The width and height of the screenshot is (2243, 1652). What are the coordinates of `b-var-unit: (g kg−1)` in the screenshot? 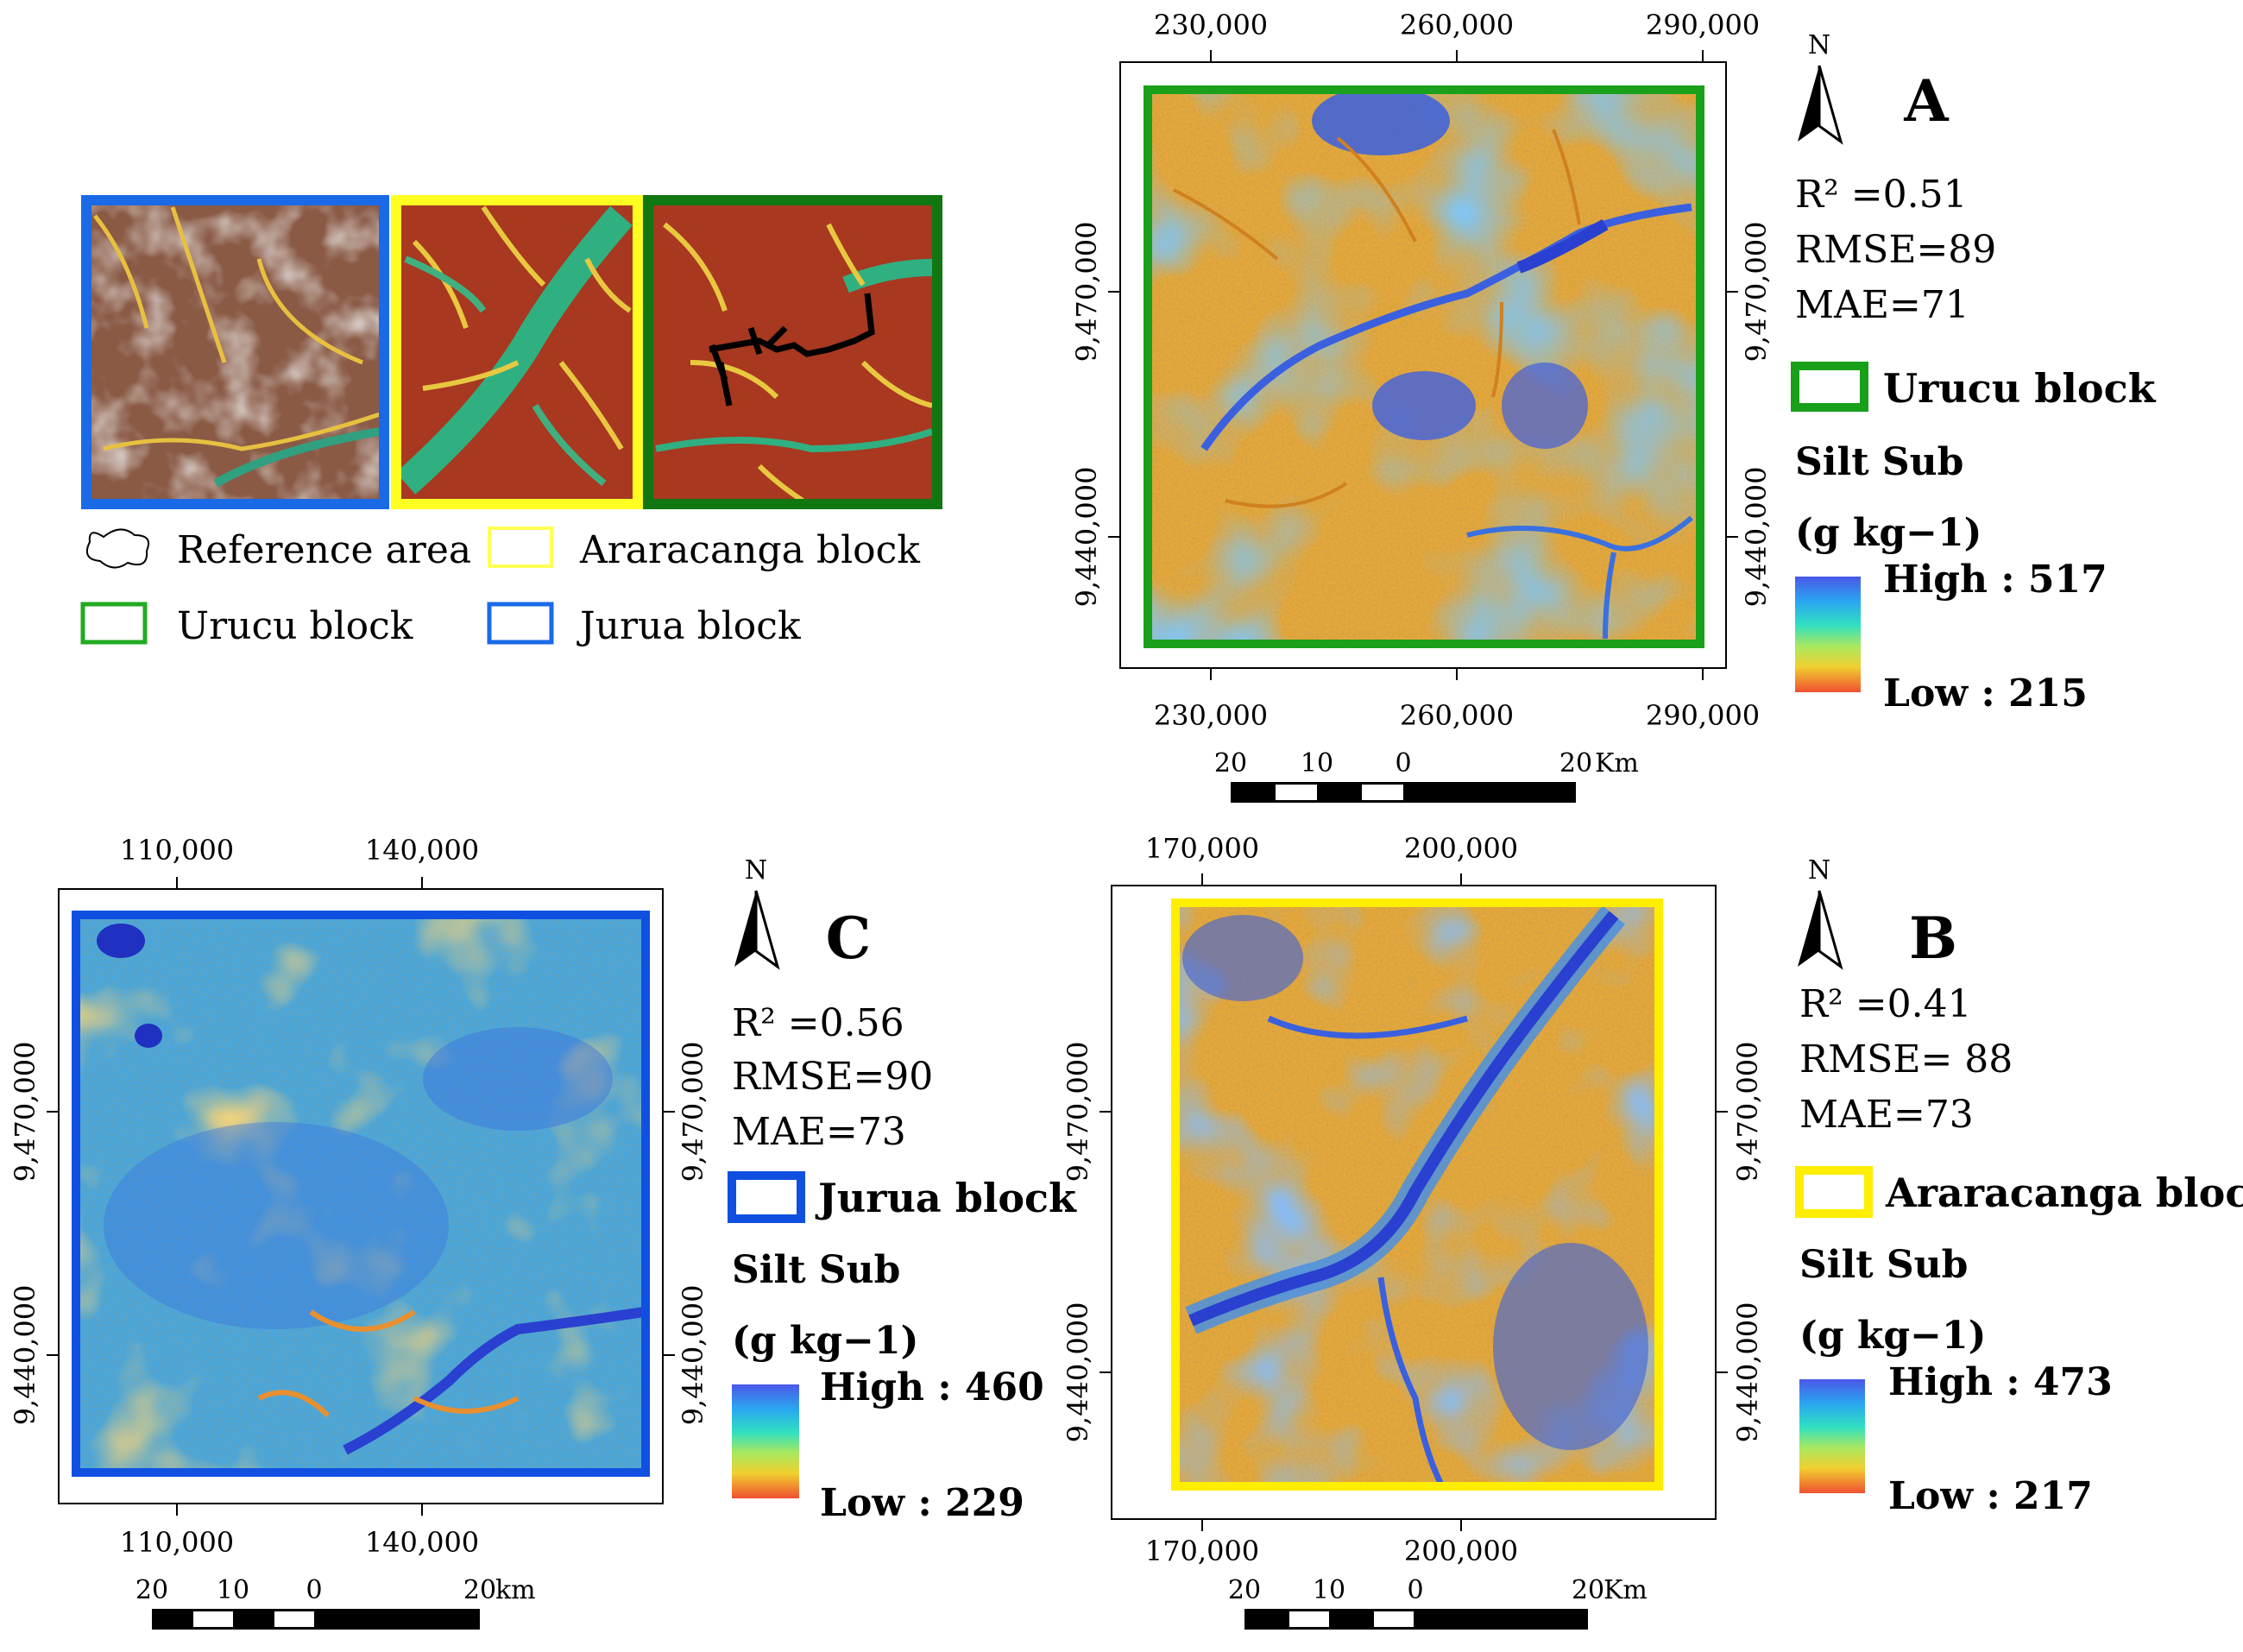 It's located at (1892, 1336).